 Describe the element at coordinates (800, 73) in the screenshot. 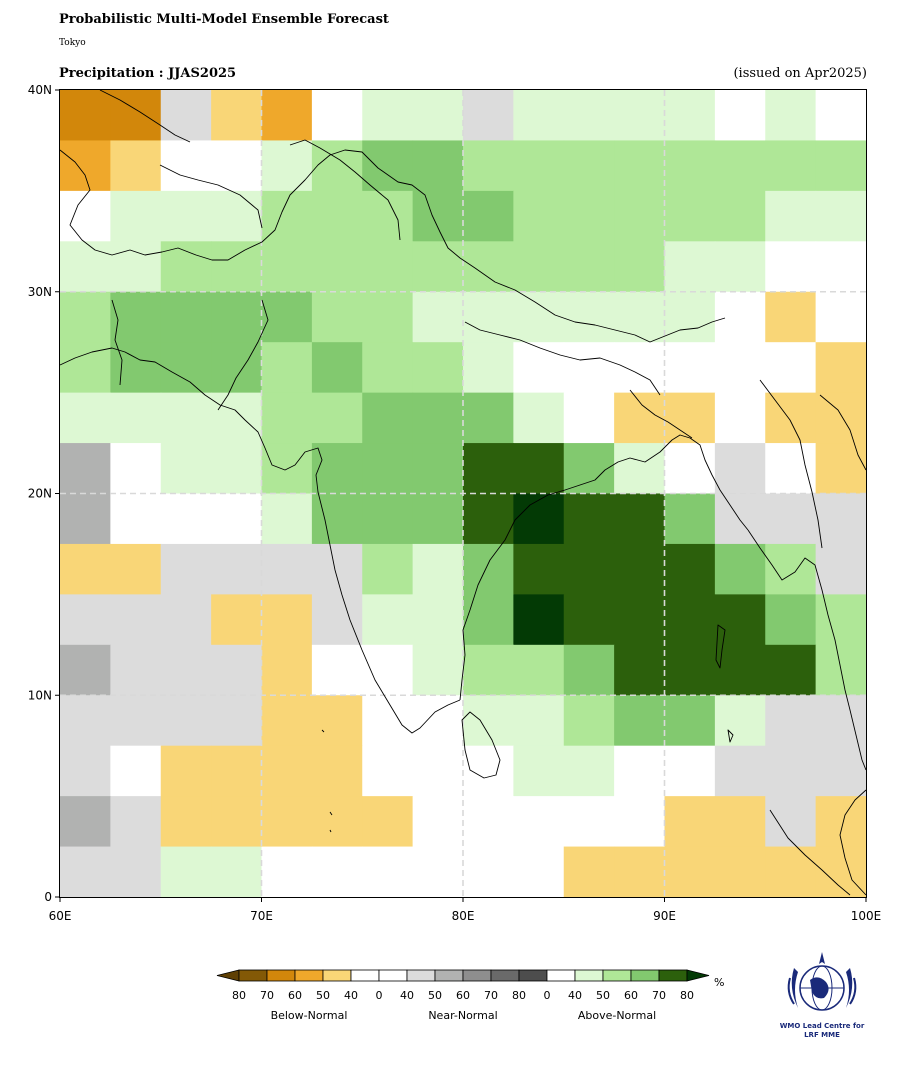

I see `issued-date: (issued on Apr2025)` at that location.